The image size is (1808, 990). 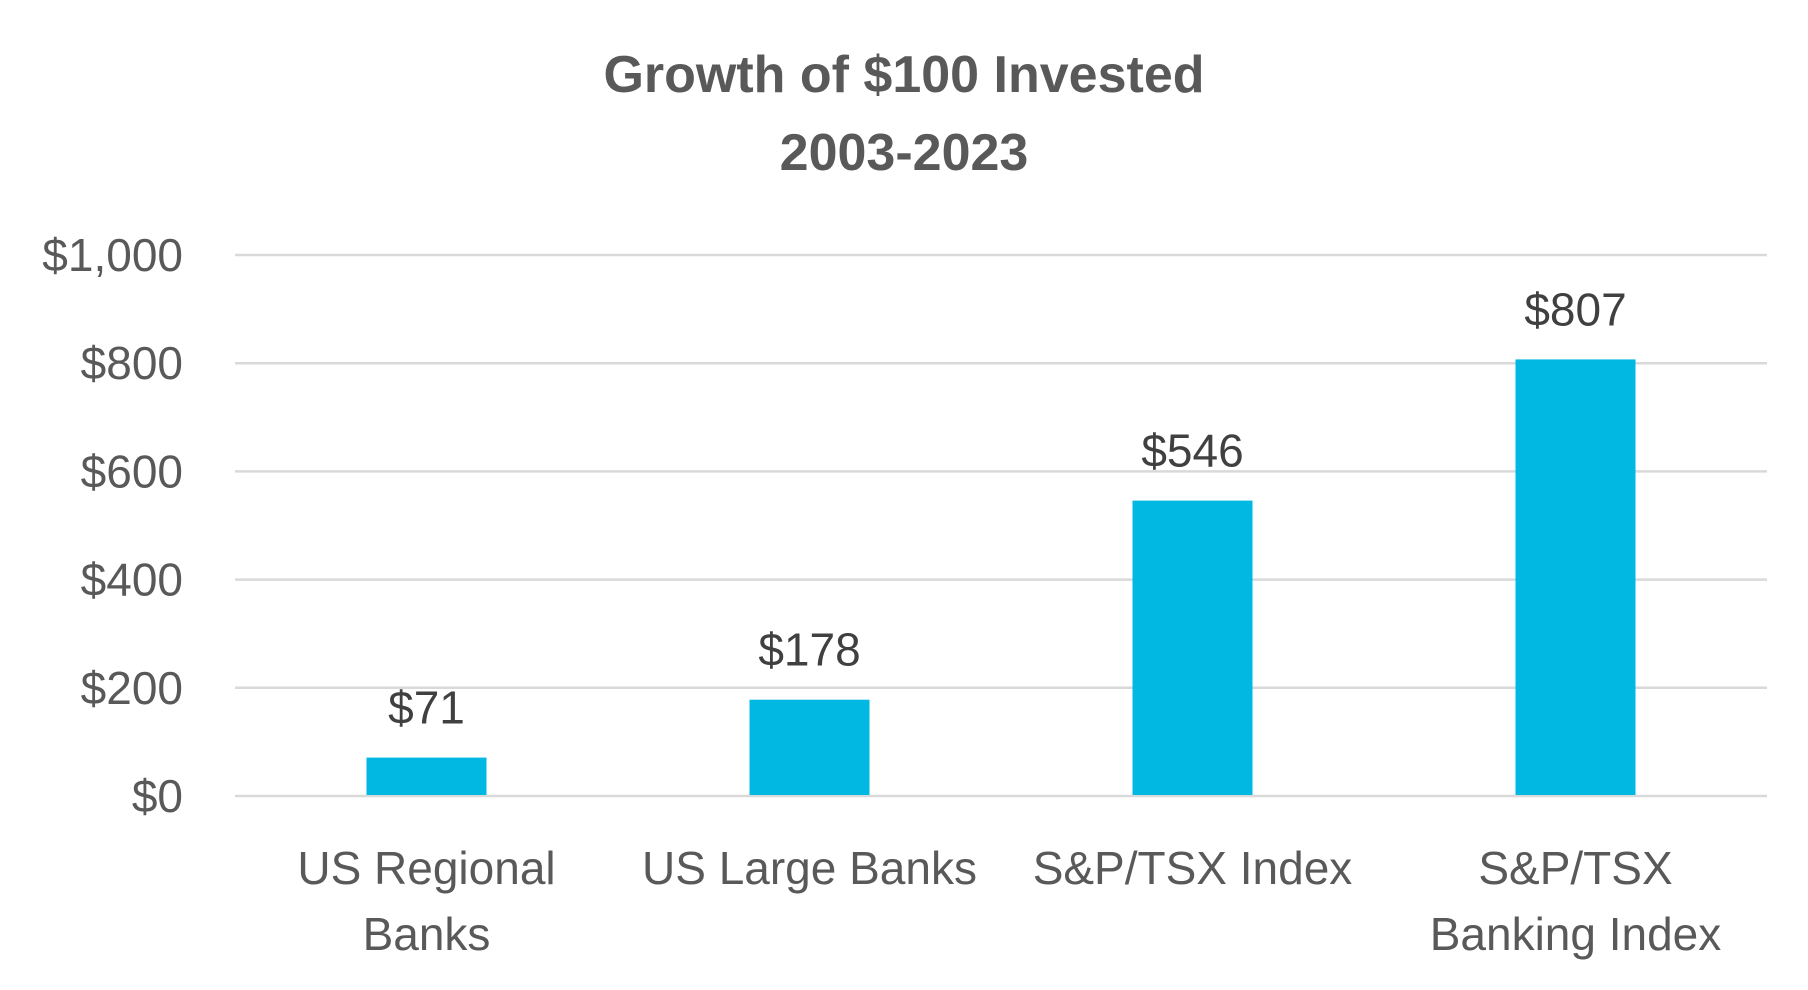 What do you see at coordinates (809, 868) in the screenshot?
I see `x-category-label: US Large Banks` at bounding box center [809, 868].